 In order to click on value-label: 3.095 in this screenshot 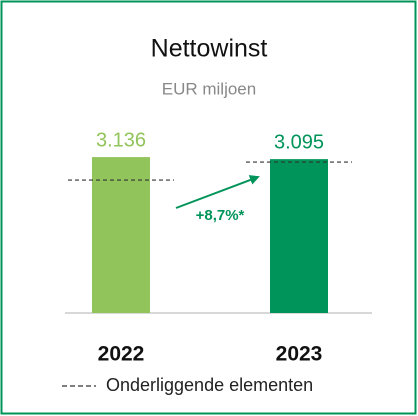, I will do `click(299, 142)`.